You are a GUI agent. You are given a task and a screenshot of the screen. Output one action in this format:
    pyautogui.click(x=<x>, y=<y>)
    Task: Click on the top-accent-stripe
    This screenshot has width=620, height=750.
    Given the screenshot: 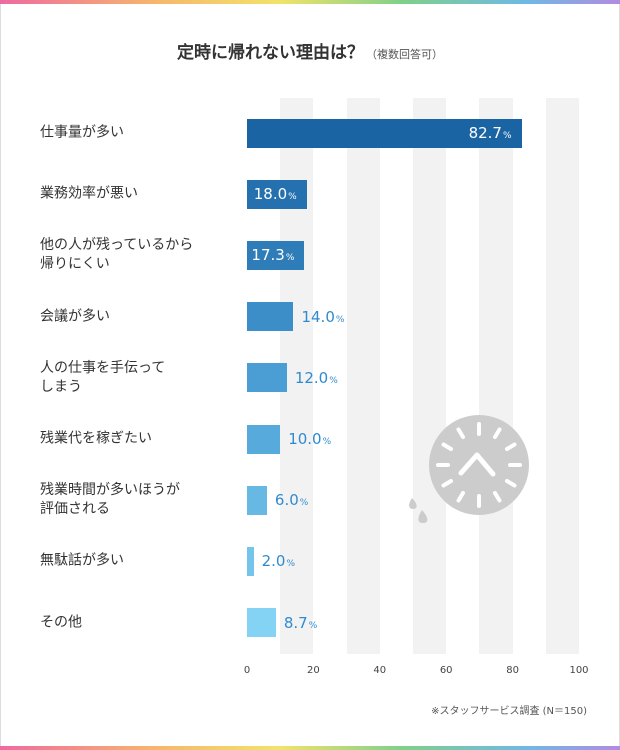 What is the action you would take?
    pyautogui.click(x=310, y=2)
    